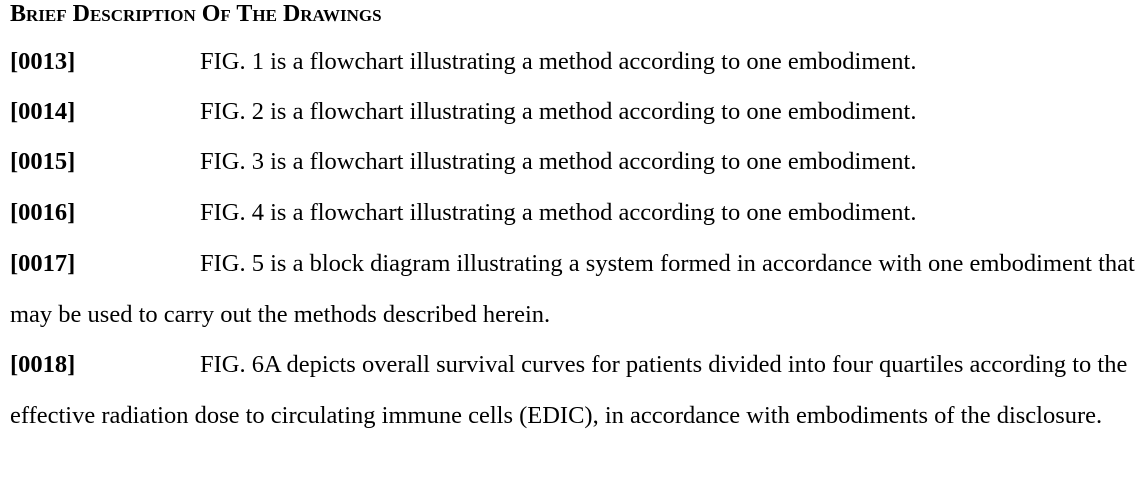  What do you see at coordinates (43, 364) in the screenshot?
I see `paragraph-number: [0018]` at bounding box center [43, 364].